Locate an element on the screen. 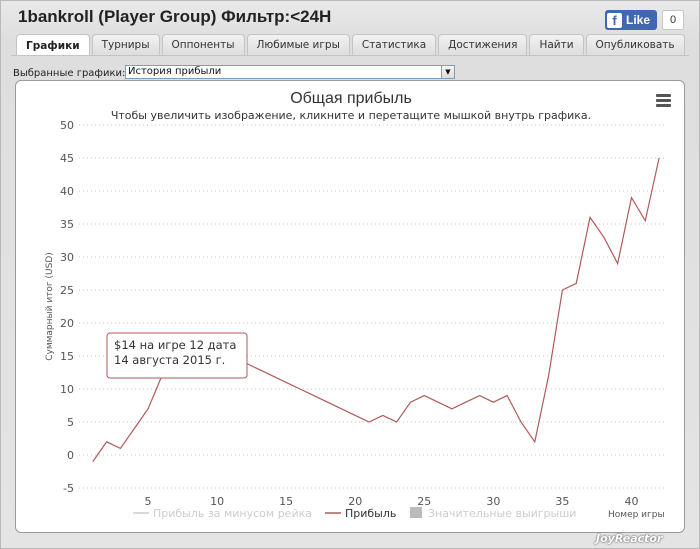 The height and width of the screenshot is (549, 700). facebook-like-widget: f Like 0 is located at coordinates (645, 20).